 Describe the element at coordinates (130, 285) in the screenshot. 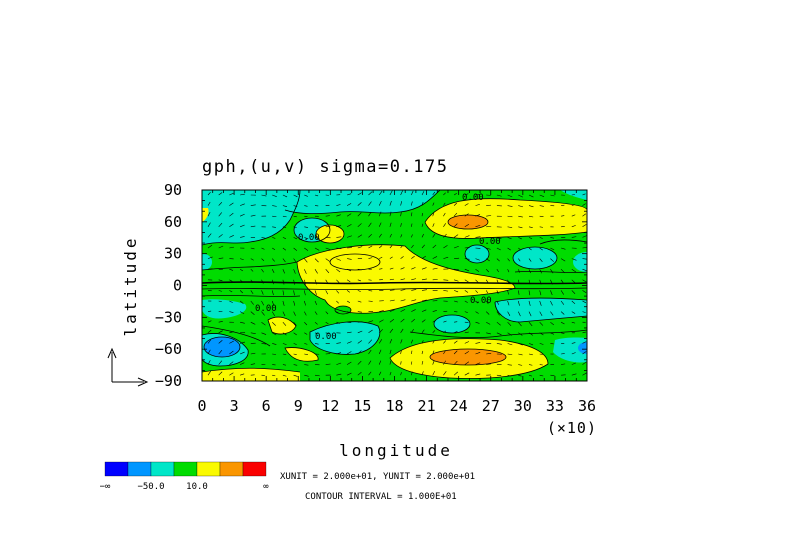

I see `y-axis-label: latitude` at that location.